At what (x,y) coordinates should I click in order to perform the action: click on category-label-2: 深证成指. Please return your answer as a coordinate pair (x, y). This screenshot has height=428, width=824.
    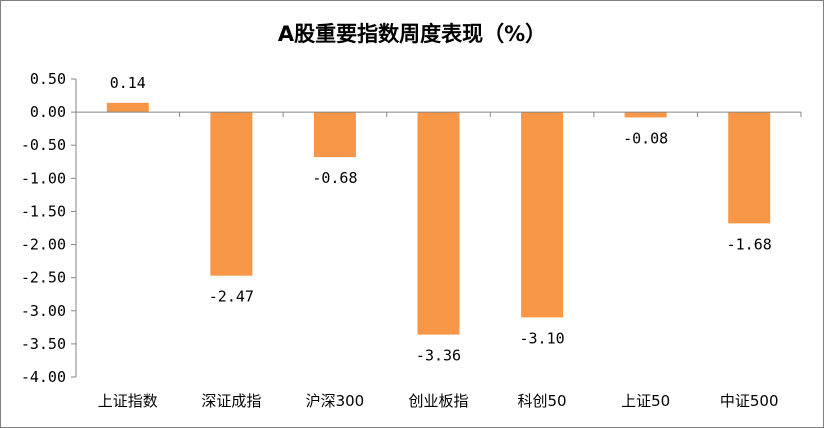
    Looking at the image, I should click on (231, 401).